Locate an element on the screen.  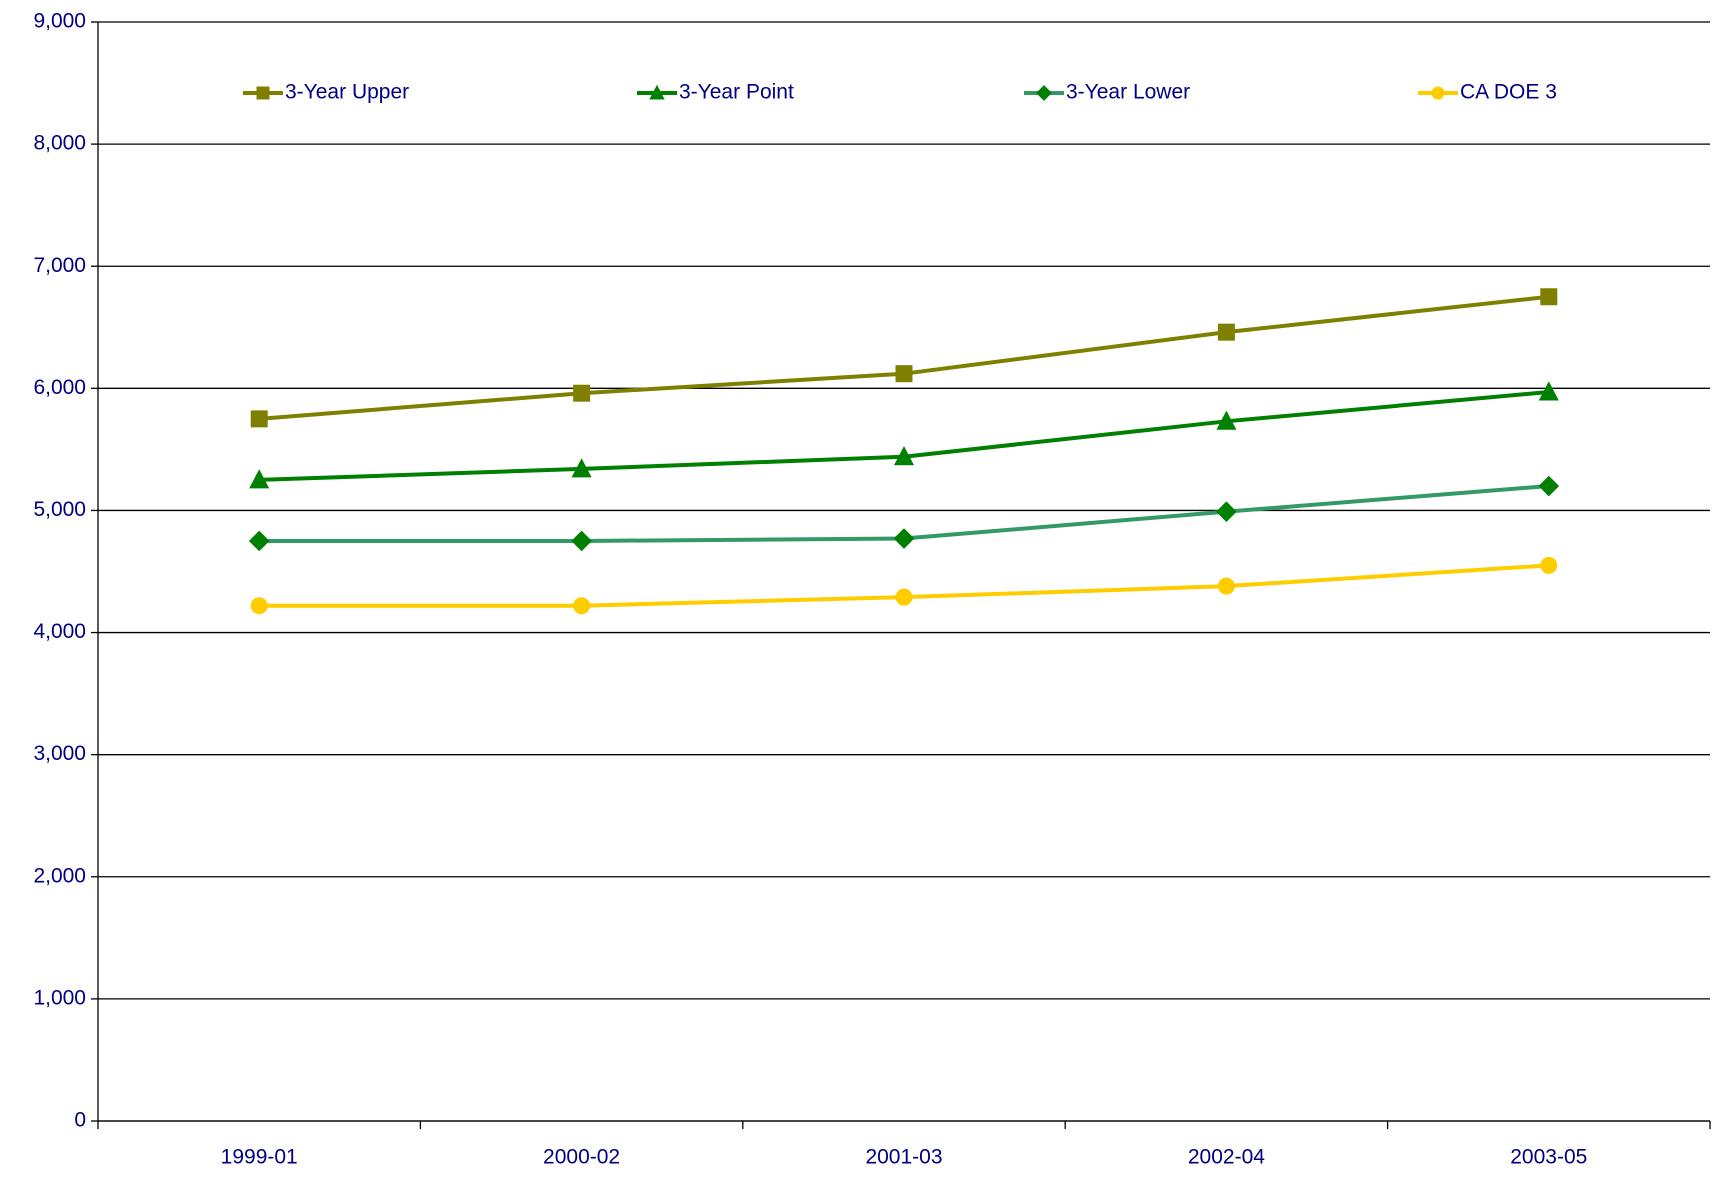
y-tick-label: 3,000 is located at coordinates (59, 753).